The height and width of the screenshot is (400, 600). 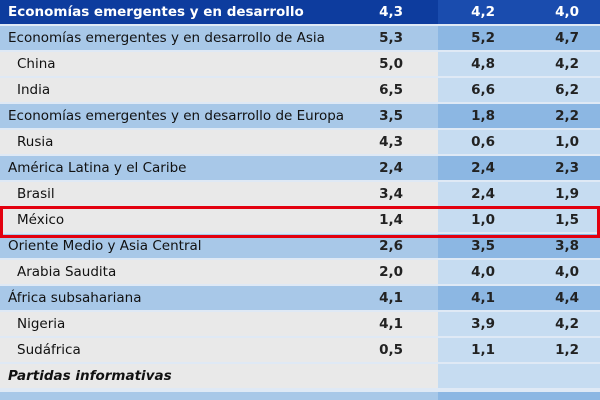 I want to click on value-cell: 2,6, so click(x=391, y=246).